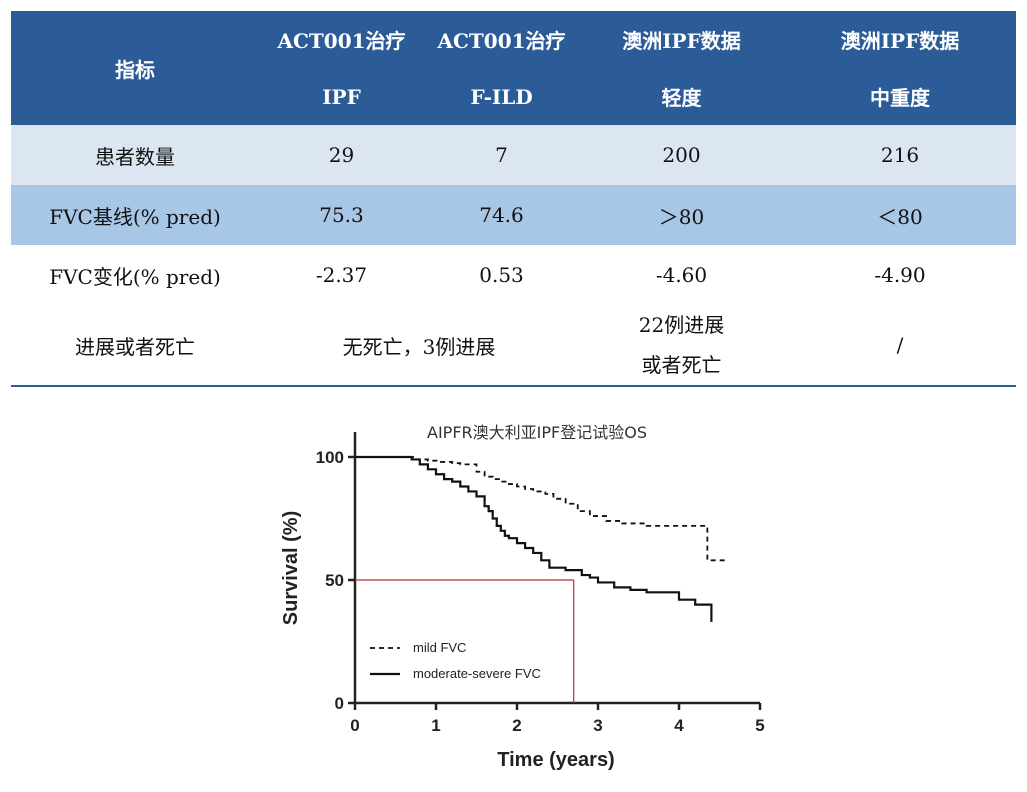 The image size is (1027, 792). What do you see at coordinates (513, 155) in the screenshot?
I see `table-row: 患者数量 29 7 200 216` at bounding box center [513, 155].